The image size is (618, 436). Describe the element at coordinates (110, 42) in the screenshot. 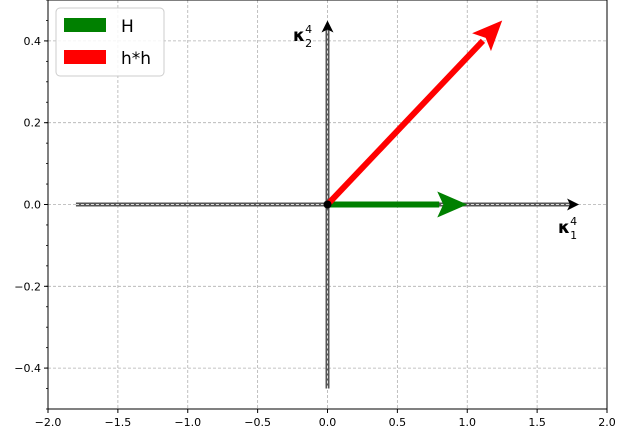

I see `legend: H h*h` at that location.